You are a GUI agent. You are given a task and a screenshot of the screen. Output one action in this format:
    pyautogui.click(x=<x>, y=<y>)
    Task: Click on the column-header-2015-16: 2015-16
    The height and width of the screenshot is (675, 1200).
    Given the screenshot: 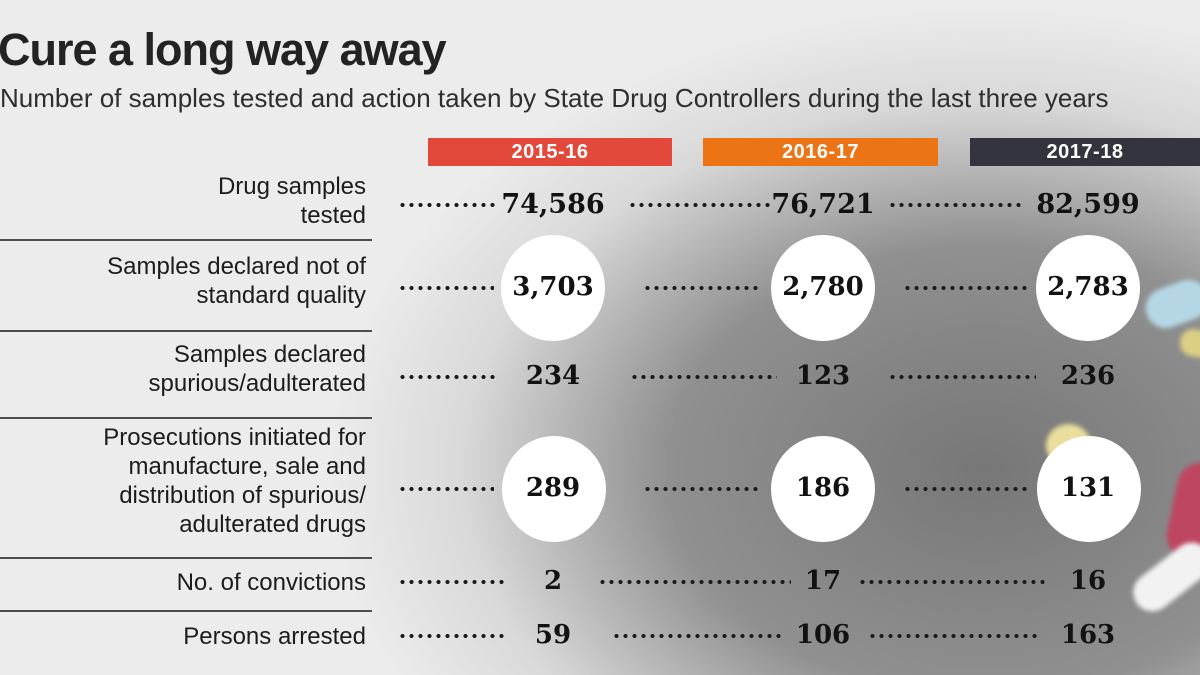 What is the action you would take?
    pyautogui.click(x=550, y=152)
    